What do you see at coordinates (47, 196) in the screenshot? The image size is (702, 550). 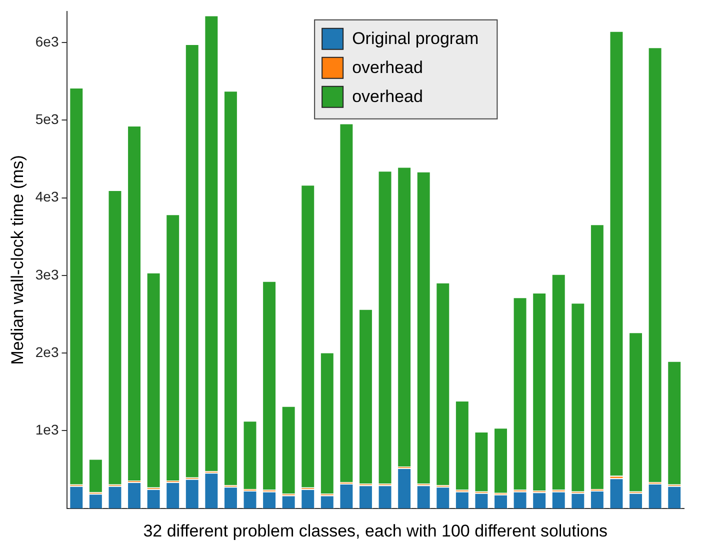 I see `y-tick-label: 4e3` at bounding box center [47, 196].